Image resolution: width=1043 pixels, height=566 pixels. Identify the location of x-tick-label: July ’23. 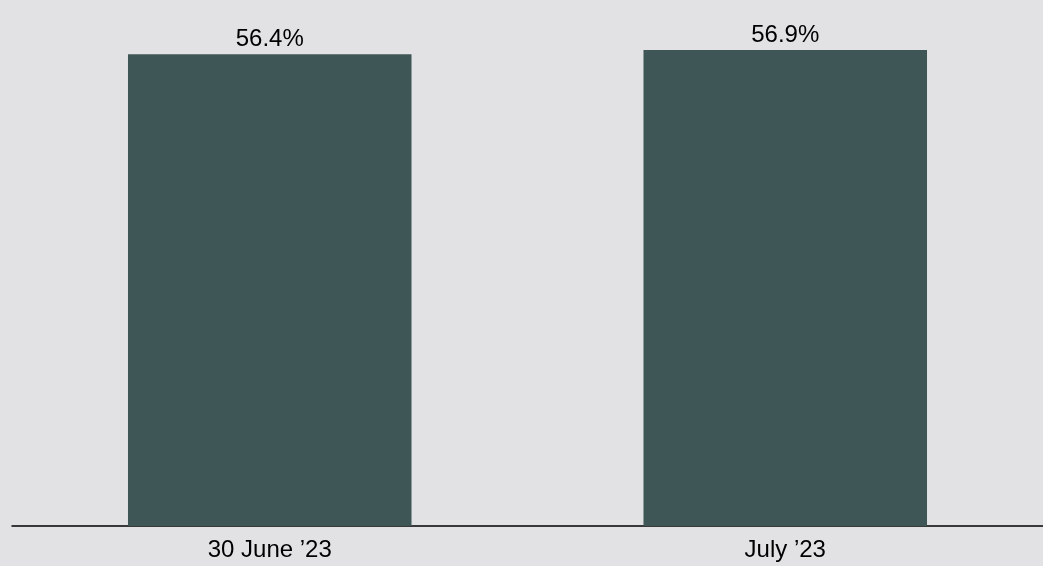
(785, 548).